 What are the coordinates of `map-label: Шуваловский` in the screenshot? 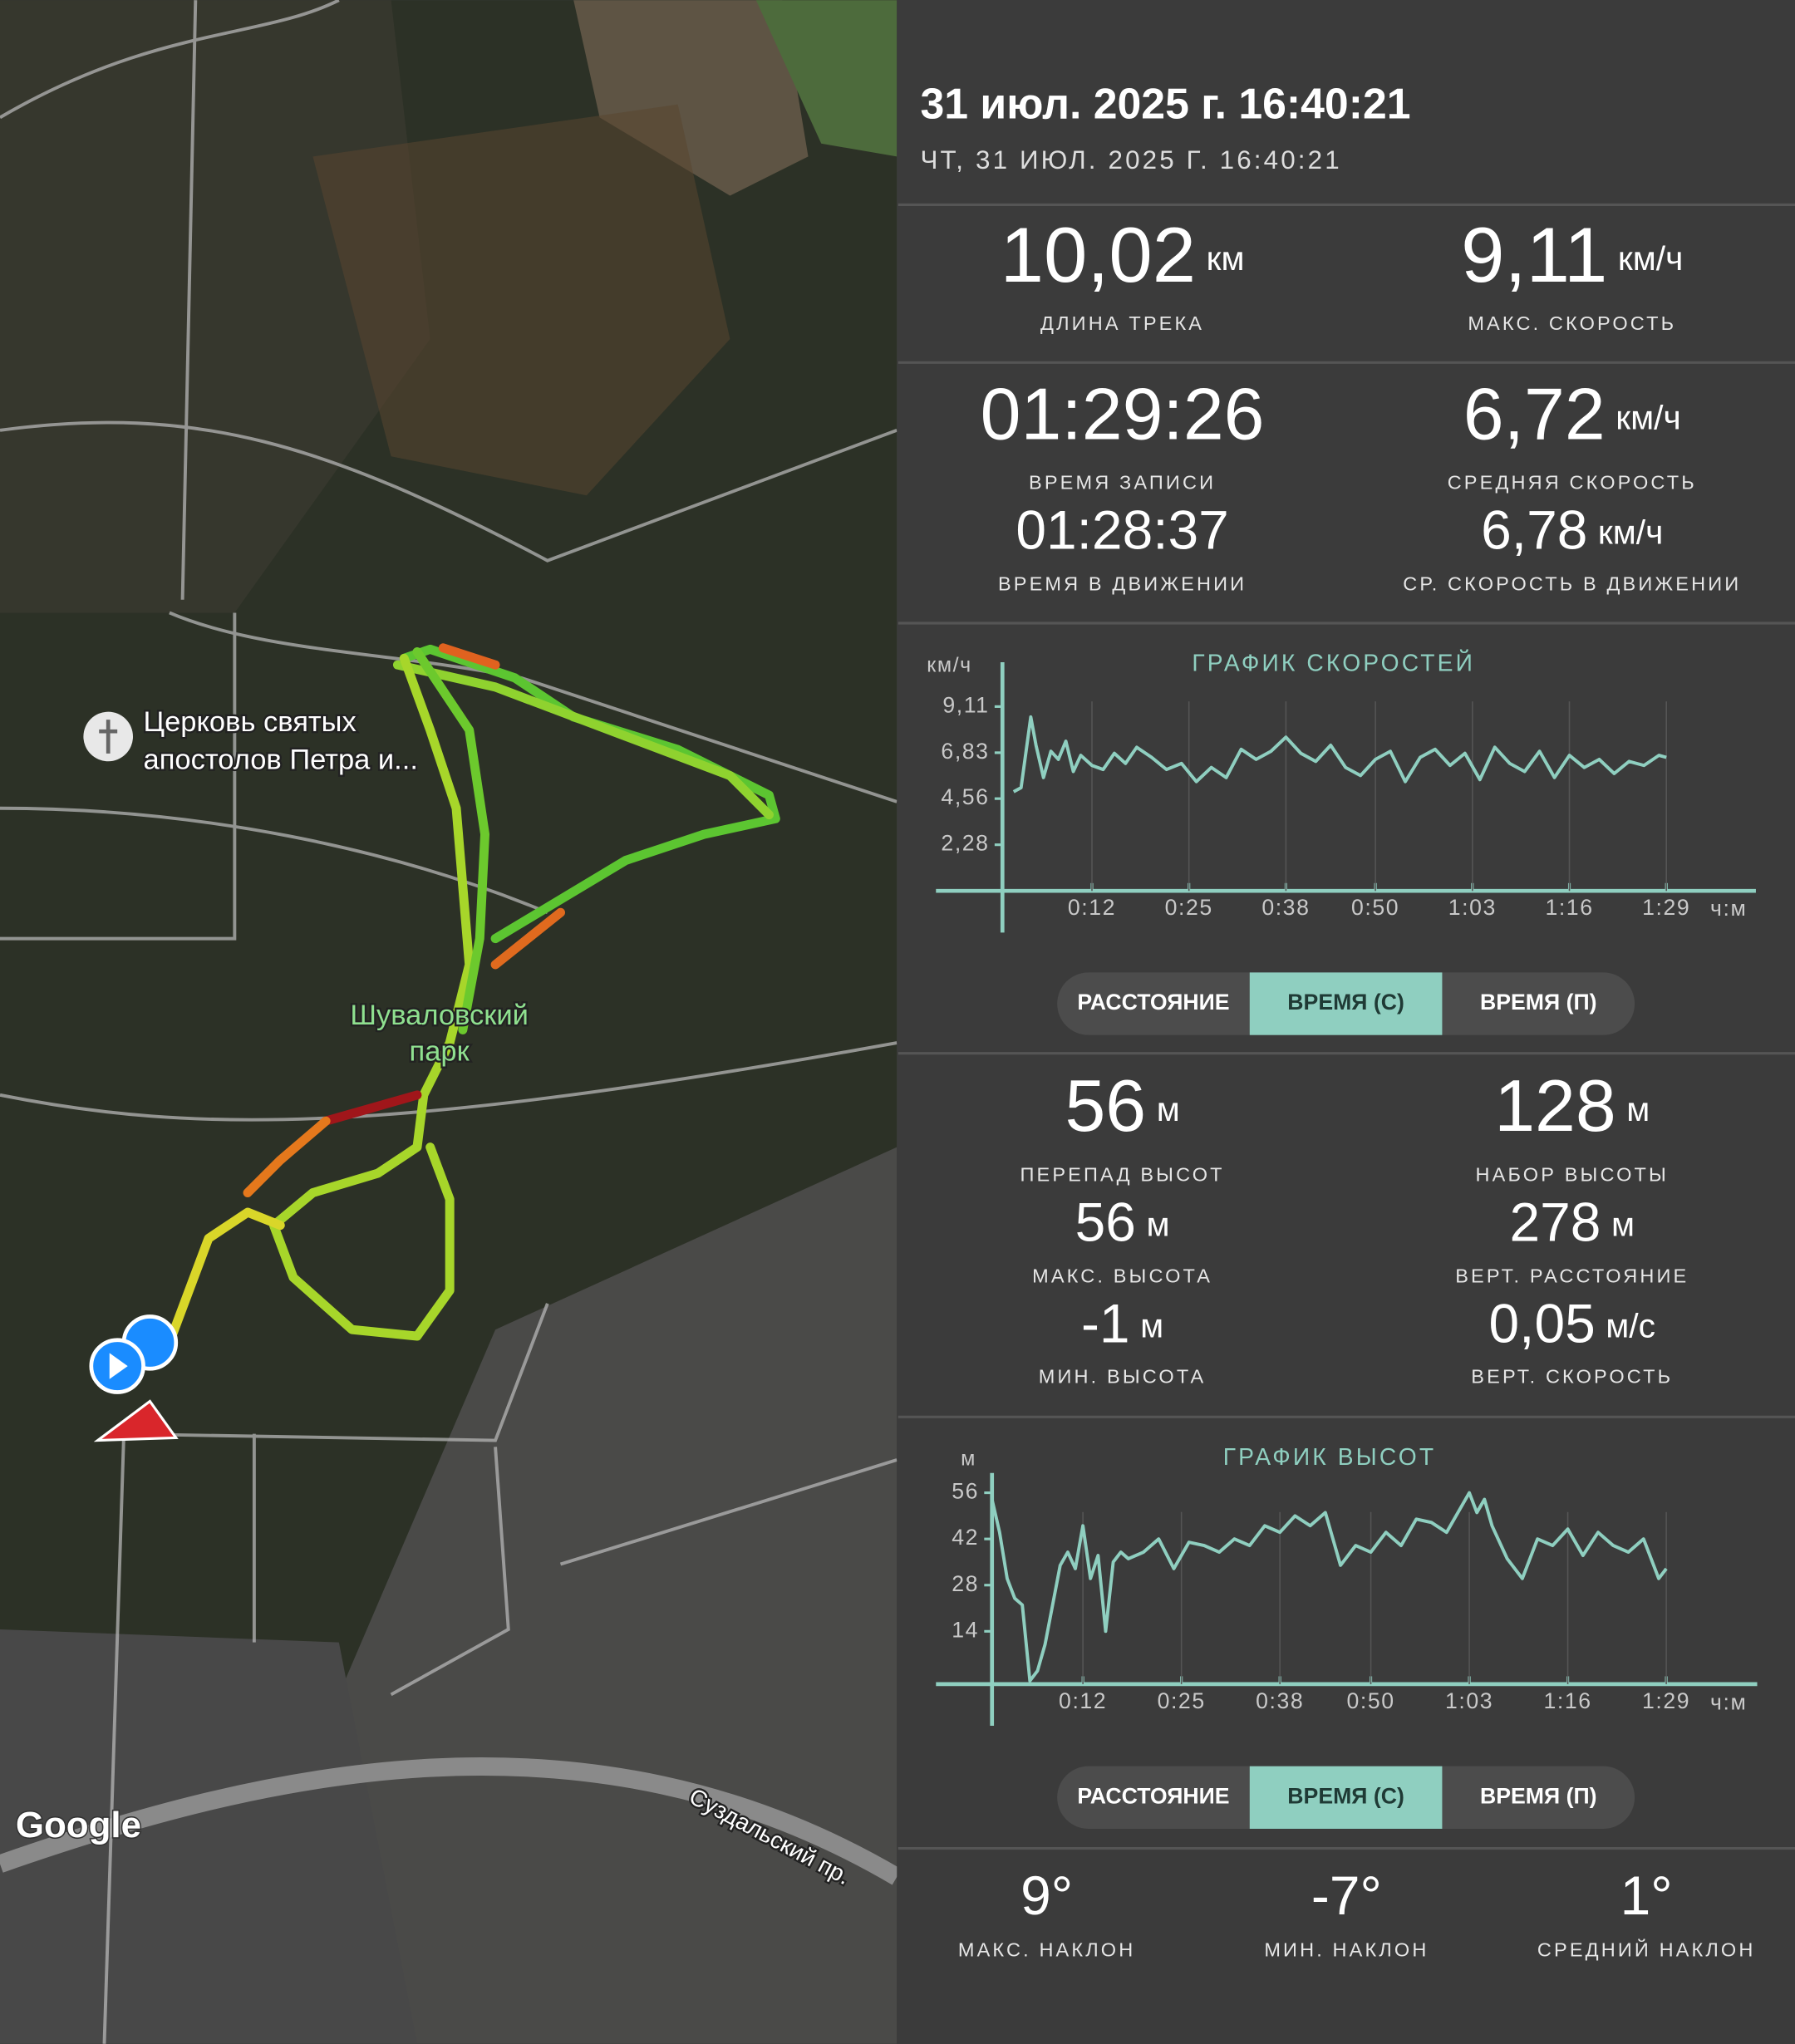 It's located at (439, 1015).